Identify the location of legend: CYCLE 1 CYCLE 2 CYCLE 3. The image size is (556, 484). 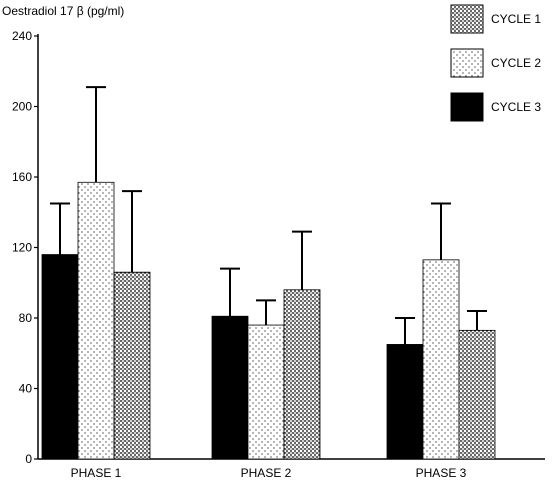
(495, 63).